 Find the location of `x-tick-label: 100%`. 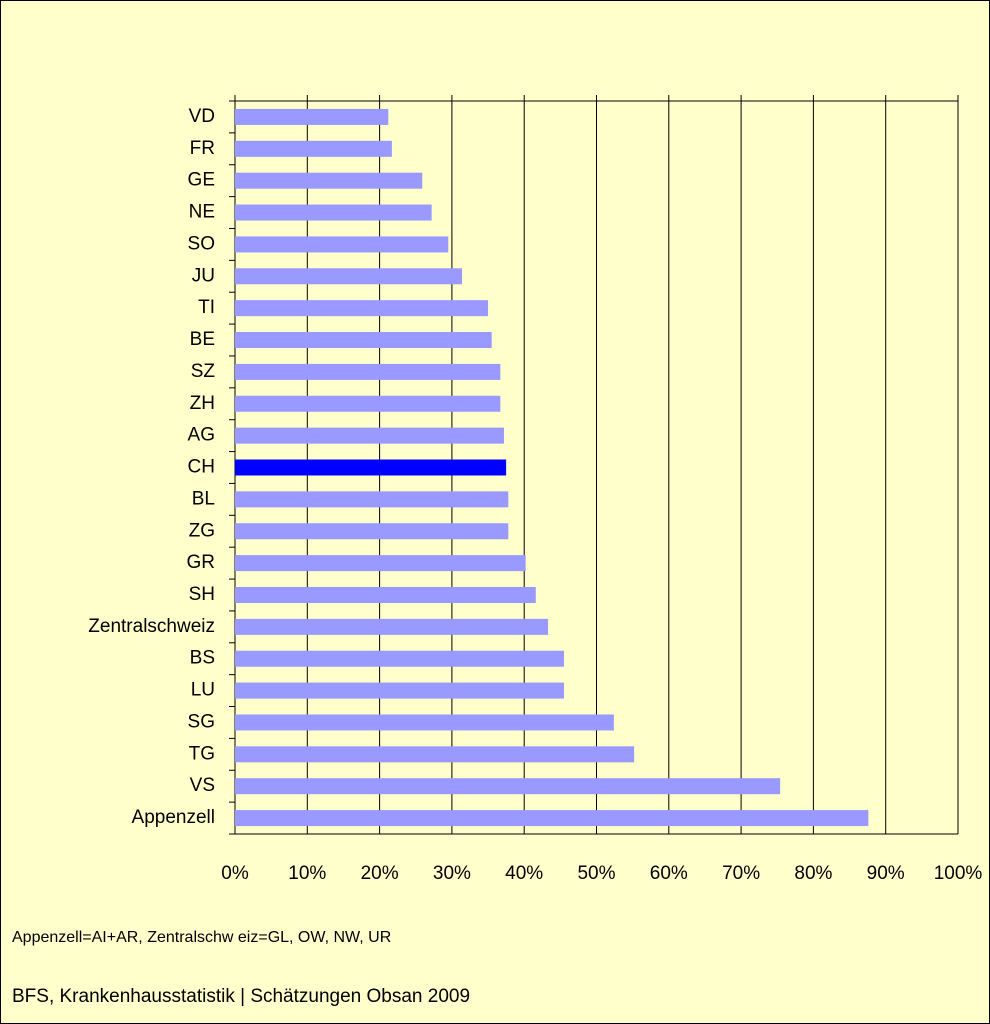

x-tick-label: 100% is located at coordinates (958, 873).